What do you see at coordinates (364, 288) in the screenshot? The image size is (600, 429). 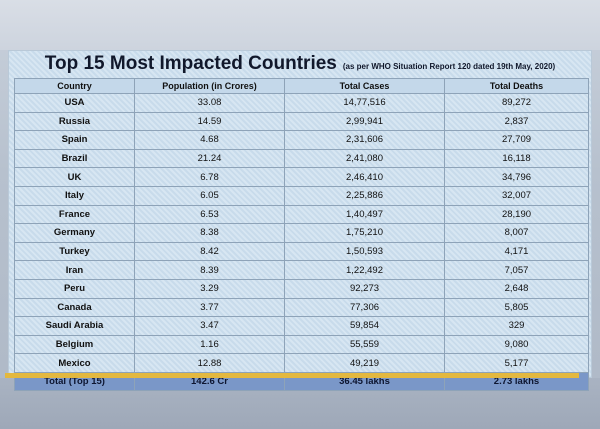 I see `cell-total-cases: 92,273` at bounding box center [364, 288].